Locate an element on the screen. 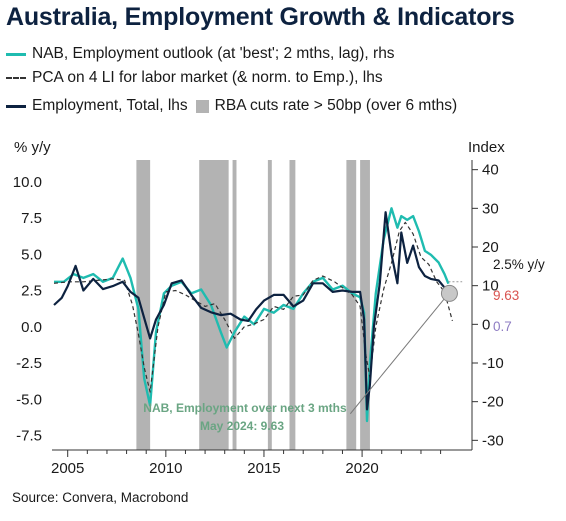 Image resolution: width=566 pixels, height=521 pixels. legend-swatch-pca is located at coordinates (16, 78).